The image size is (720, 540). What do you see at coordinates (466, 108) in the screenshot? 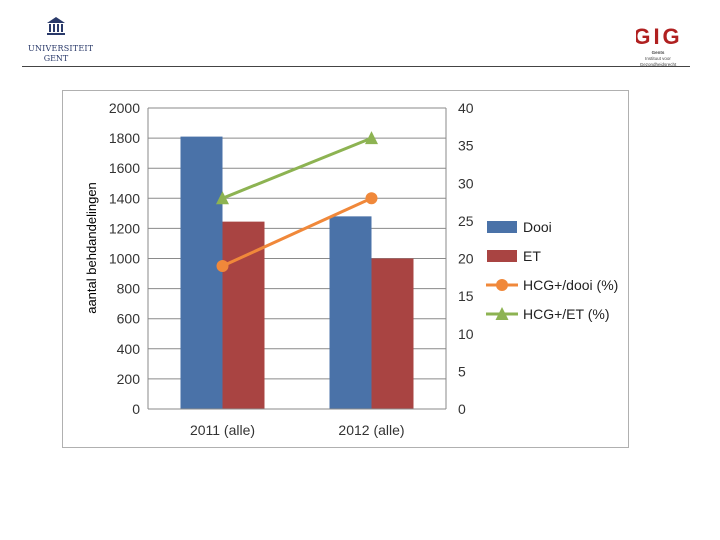
I see `y2-tick-label: 40` at bounding box center [466, 108].